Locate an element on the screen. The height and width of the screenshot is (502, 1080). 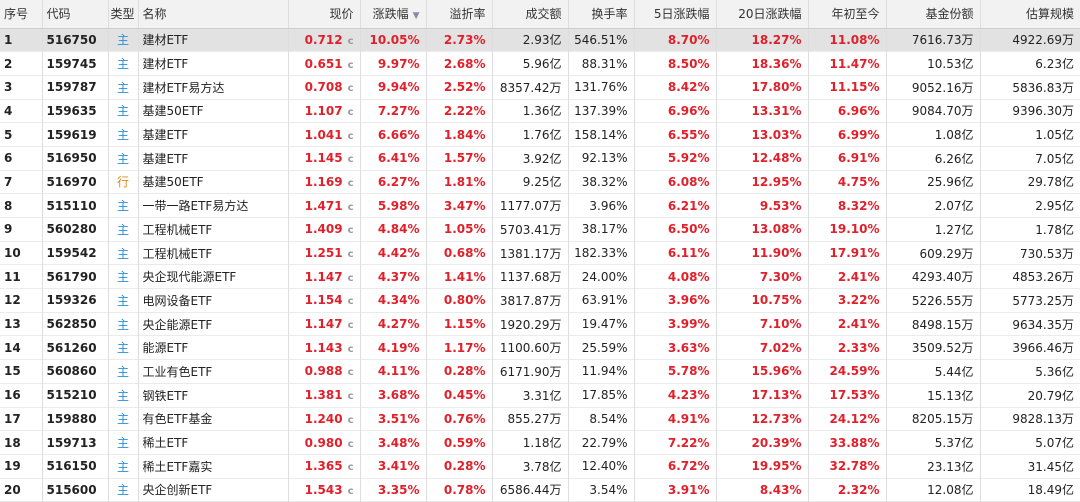
col-header-type: 类型 is located at coordinates (123, 14).